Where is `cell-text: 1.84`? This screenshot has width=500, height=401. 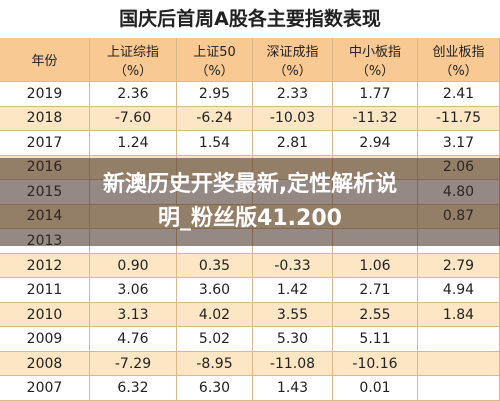
cell-text: 1.84 is located at coordinates (458, 314).